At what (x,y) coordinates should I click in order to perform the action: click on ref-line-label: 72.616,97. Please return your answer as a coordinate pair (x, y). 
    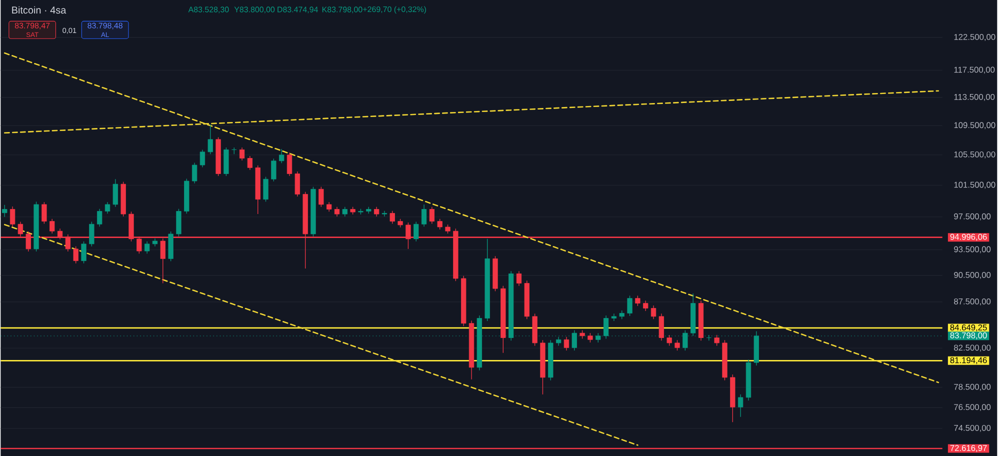
    Looking at the image, I should click on (968, 448).